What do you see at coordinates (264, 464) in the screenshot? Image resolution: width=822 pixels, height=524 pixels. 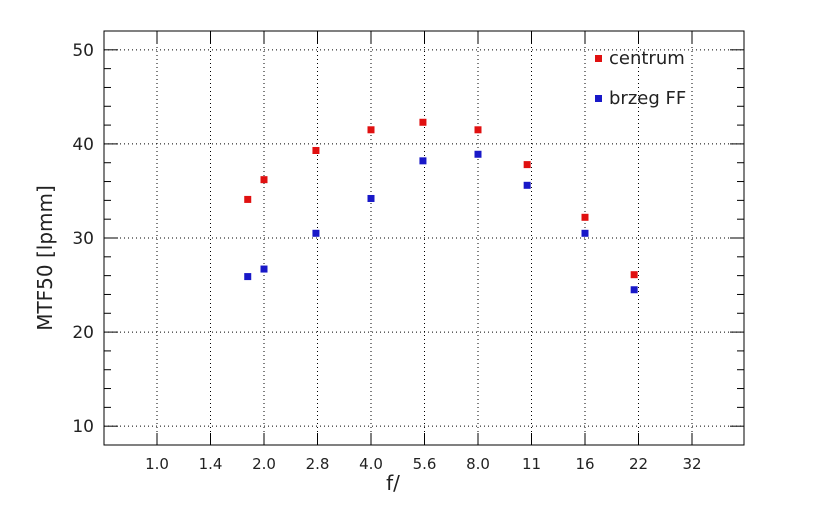 I see `x-tick-label: 2.0` at bounding box center [264, 464].